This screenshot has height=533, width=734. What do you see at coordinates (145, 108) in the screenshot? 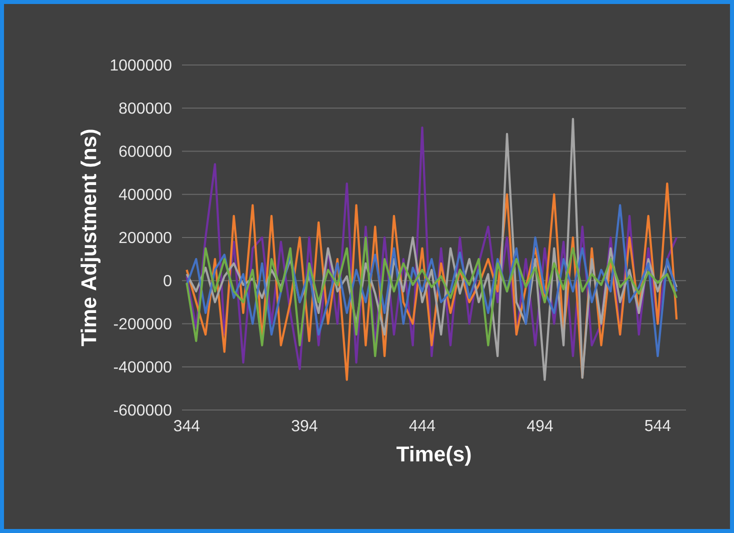
I see `y-tick-label: 800000` at bounding box center [145, 108].